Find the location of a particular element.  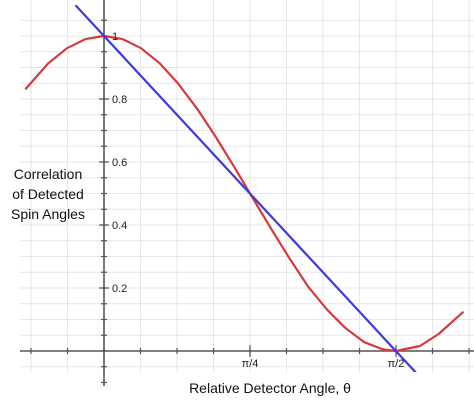

y-axis-title-line-2: of Detected is located at coordinates (48, 194).